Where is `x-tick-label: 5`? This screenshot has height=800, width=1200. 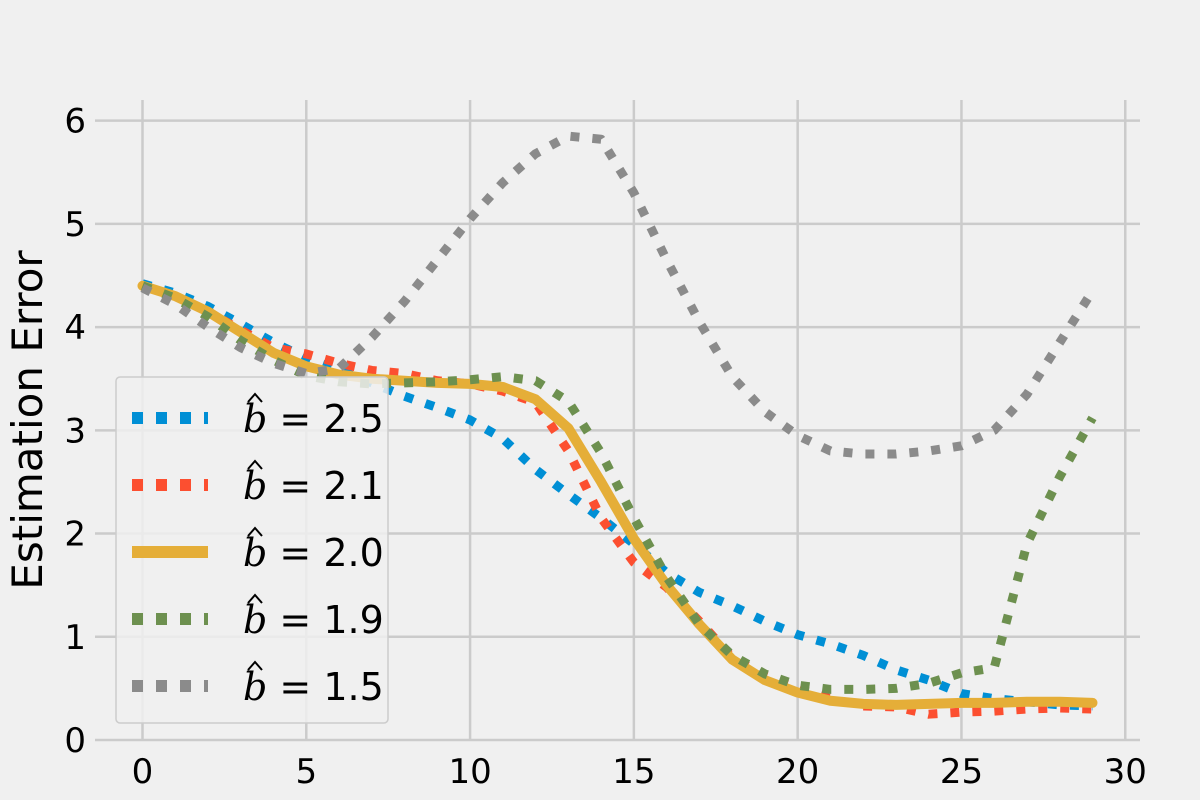
x-tick-label: 5 is located at coordinates (306, 772).